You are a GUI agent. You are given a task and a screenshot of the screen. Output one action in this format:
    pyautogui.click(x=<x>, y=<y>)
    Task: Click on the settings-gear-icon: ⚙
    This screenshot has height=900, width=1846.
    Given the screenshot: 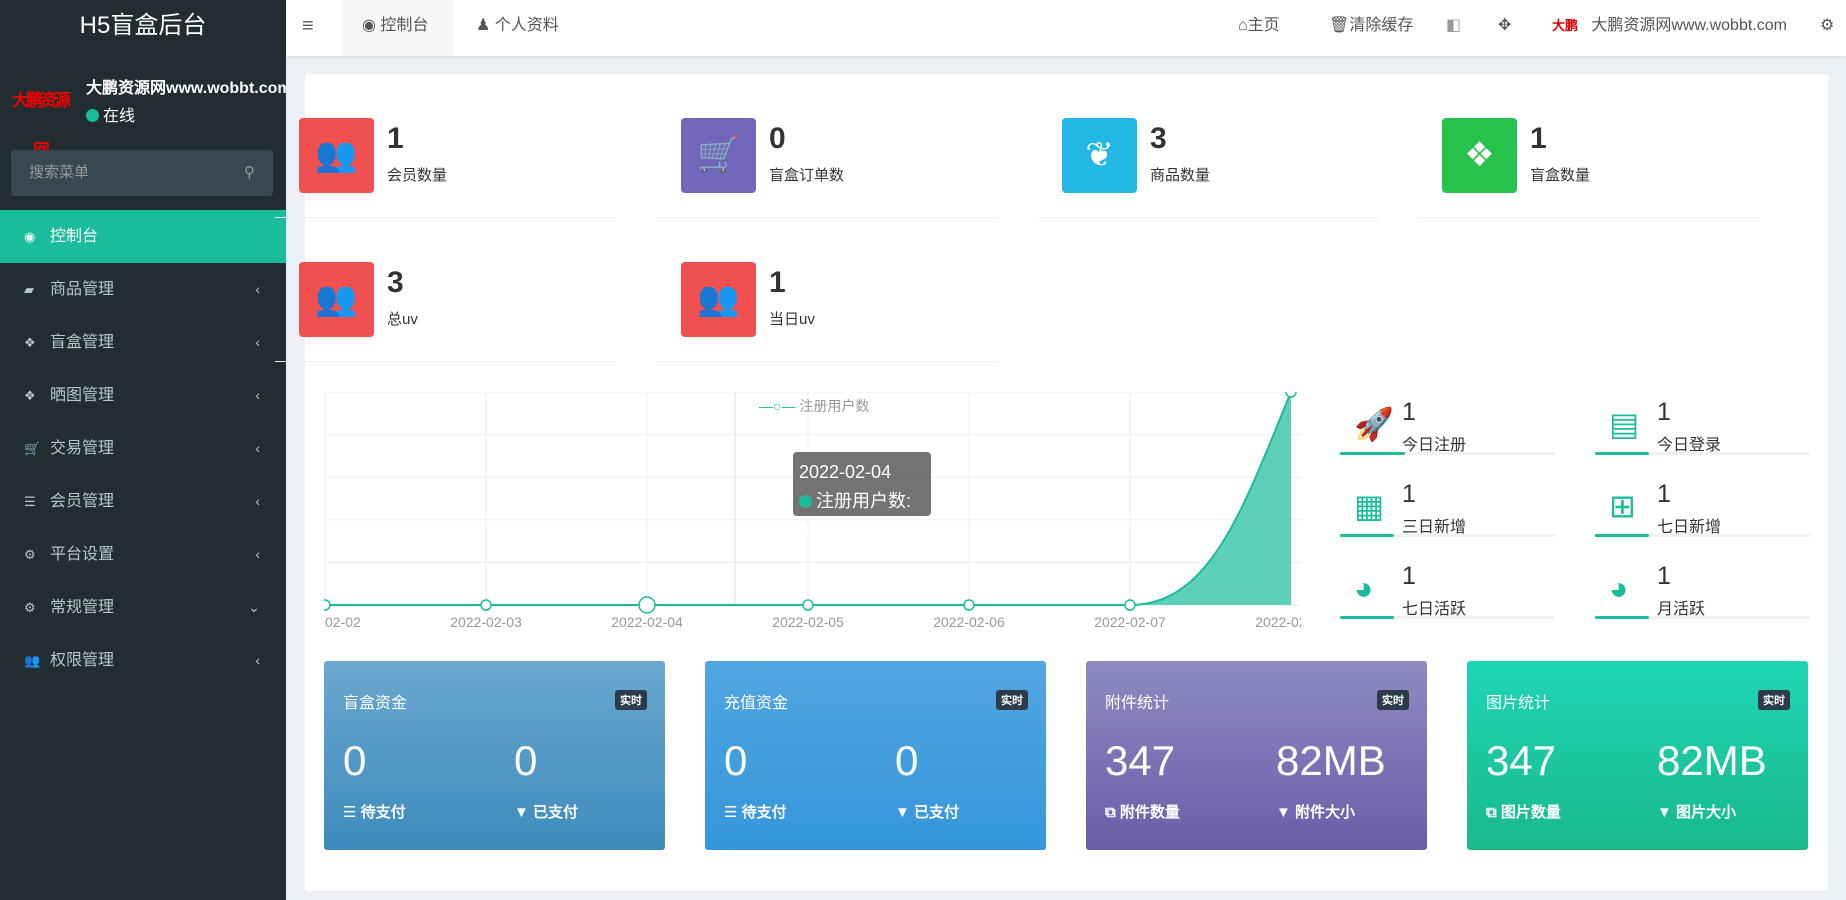 What is the action you would take?
    pyautogui.click(x=1827, y=25)
    